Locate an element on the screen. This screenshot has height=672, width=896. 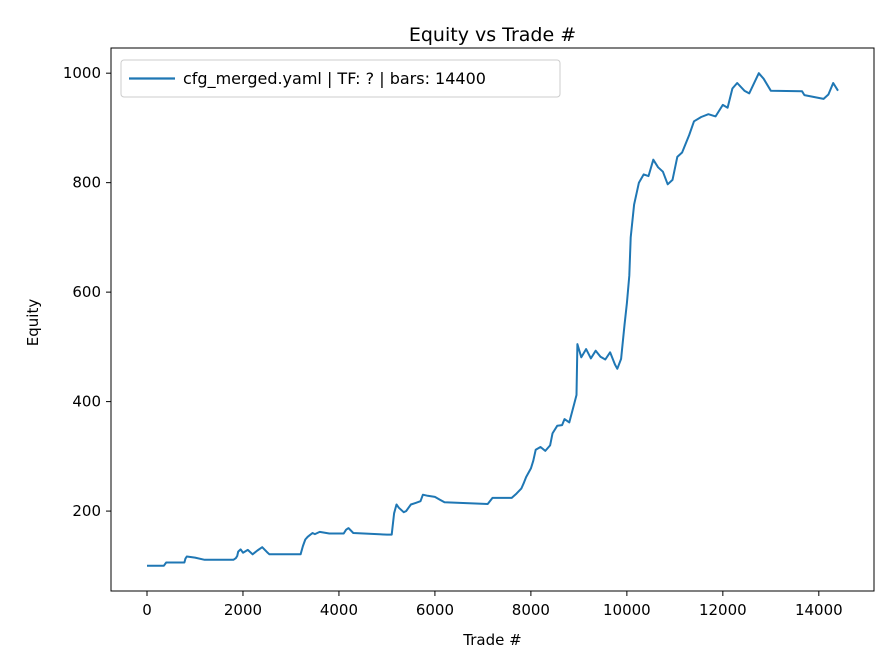
x-tick-label: 6000 is located at coordinates (435, 610).